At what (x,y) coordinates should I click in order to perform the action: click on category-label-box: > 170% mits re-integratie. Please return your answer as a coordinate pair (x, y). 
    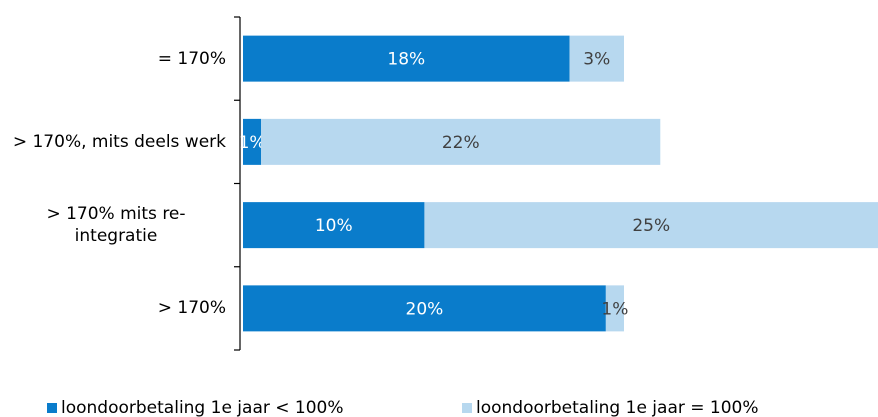
    Looking at the image, I should click on (116, 225).